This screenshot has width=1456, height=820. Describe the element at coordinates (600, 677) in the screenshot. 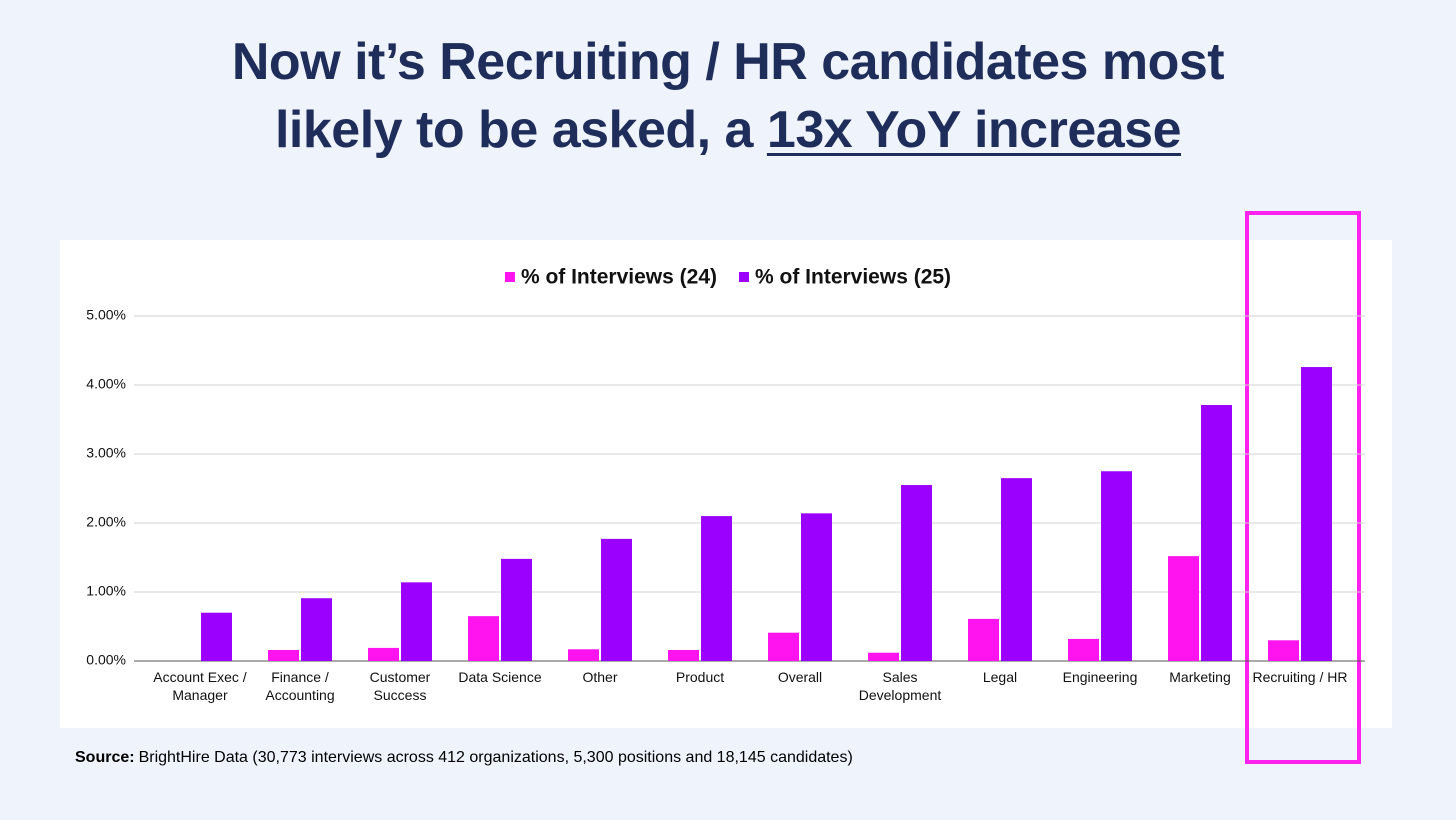

I see `x-tick-label: Other` at that location.